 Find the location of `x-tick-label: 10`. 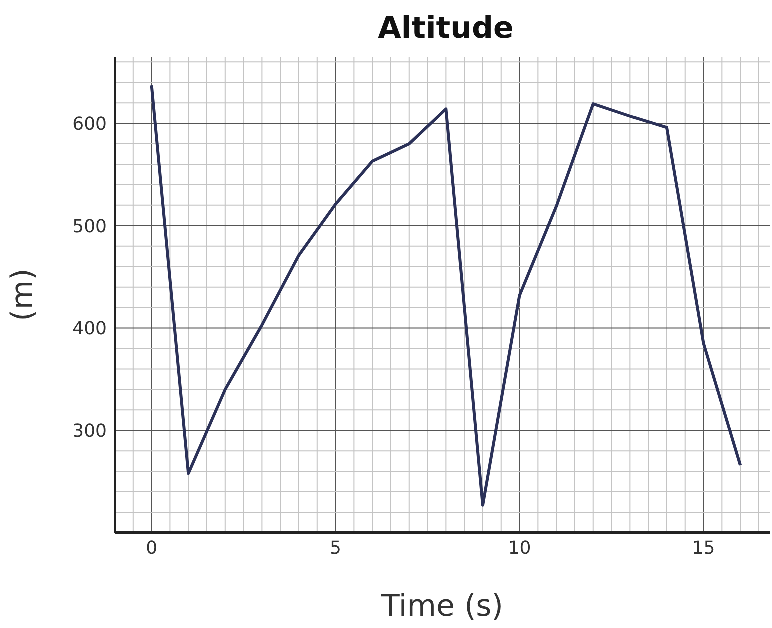

x-tick-label: 10 is located at coordinates (520, 548).